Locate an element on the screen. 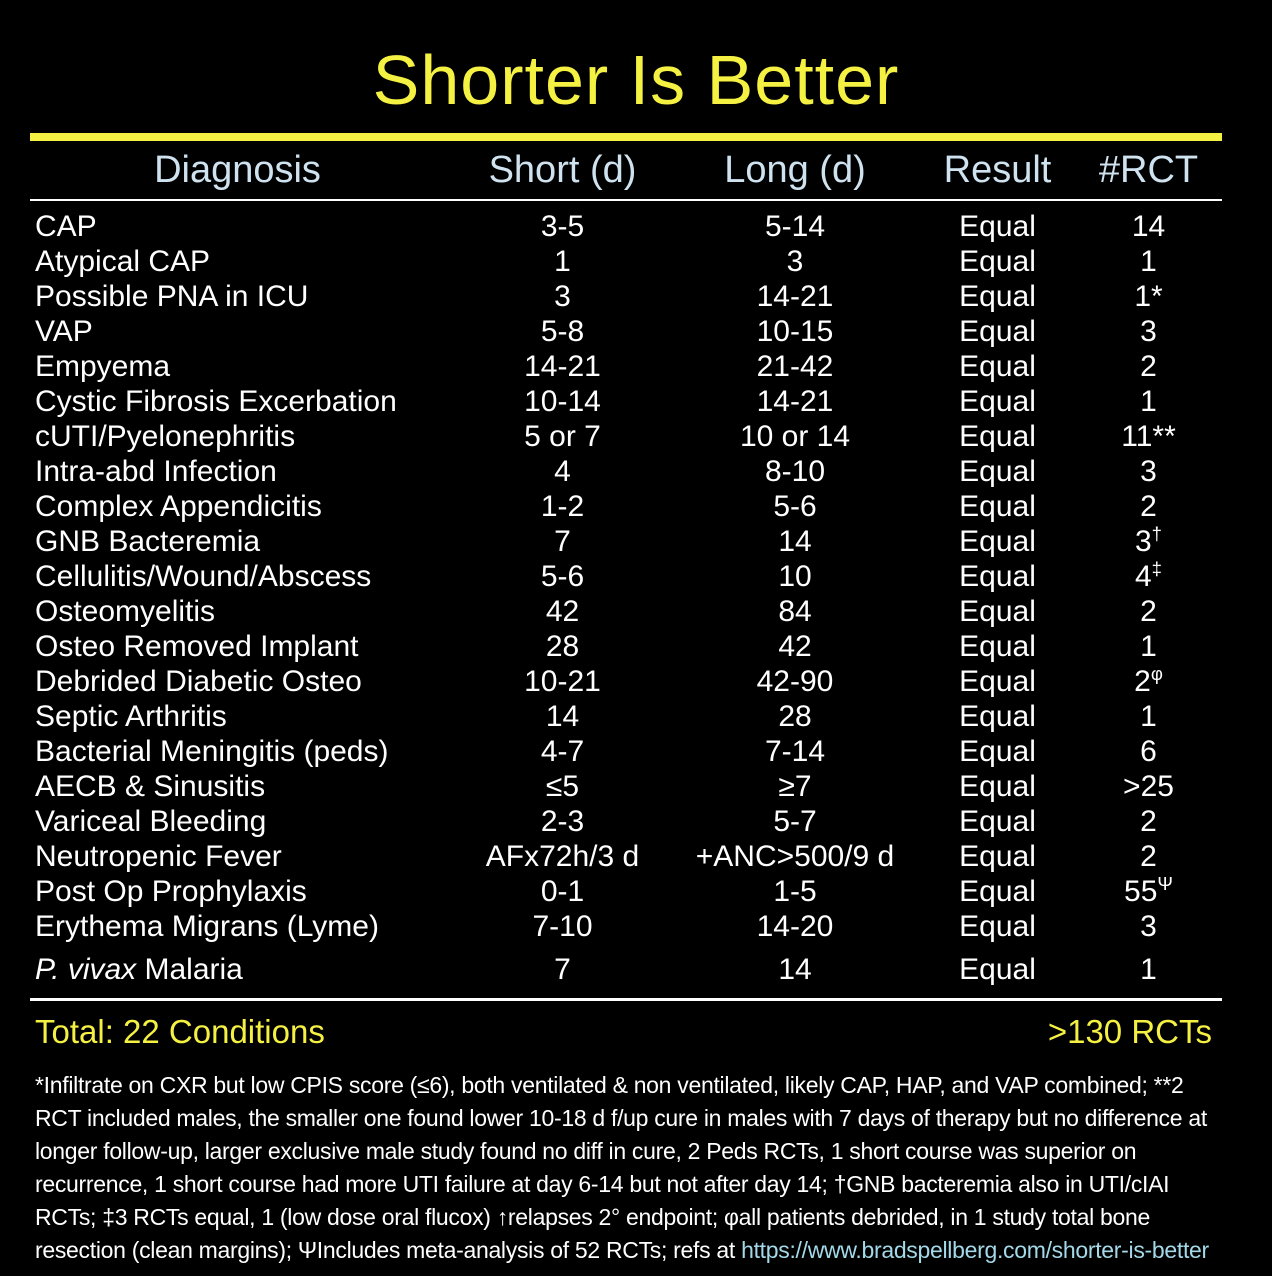 Image resolution: width=1272 pixels, height=1276 pixels. cell-long-duration: 14 is located at coordinates (795, 541).